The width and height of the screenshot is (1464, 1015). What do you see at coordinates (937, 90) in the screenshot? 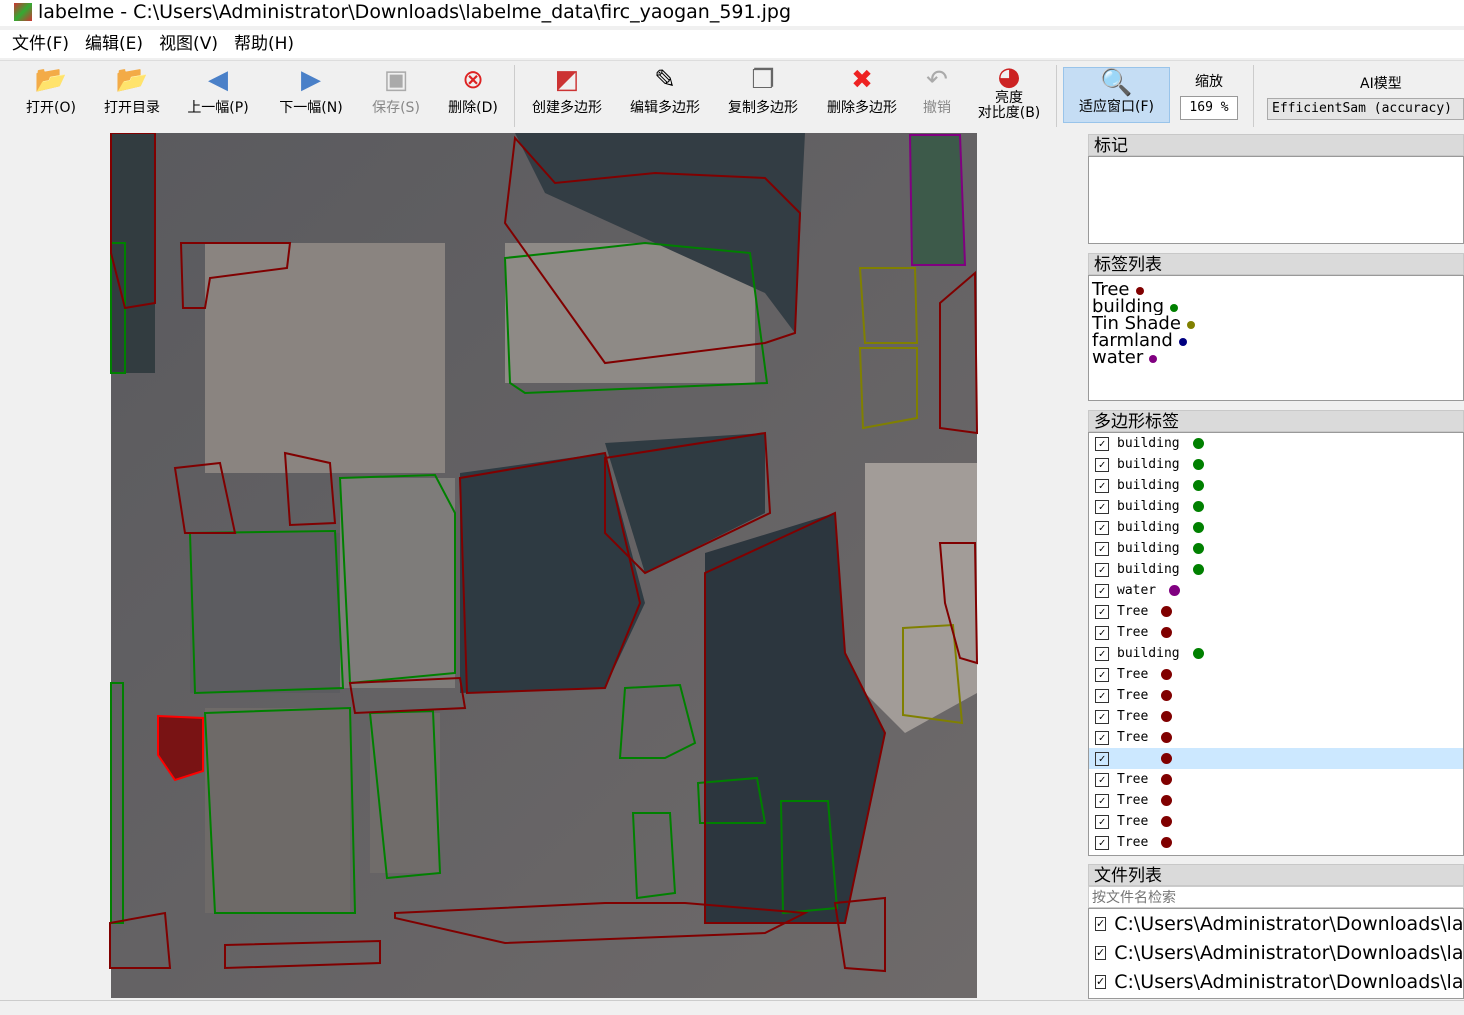
I see `undo-button: ↶ 撤销` at bounding box center [937, 90].